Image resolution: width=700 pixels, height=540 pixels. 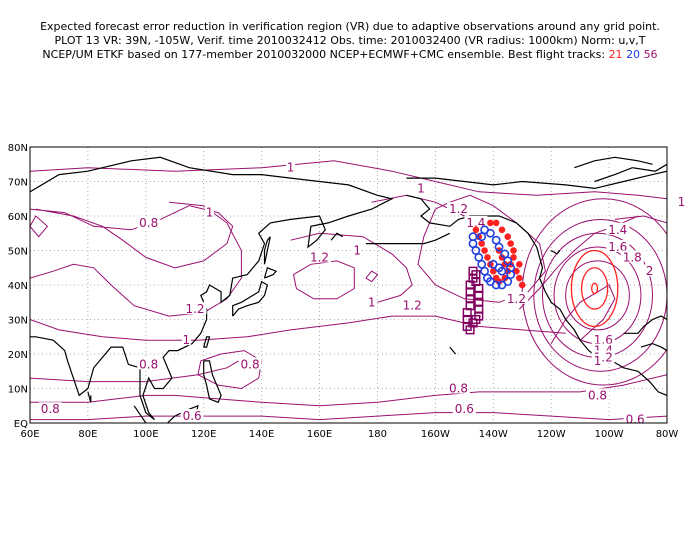 I want to click on lat-tick-label: 40N, so click(x=18, y=286).